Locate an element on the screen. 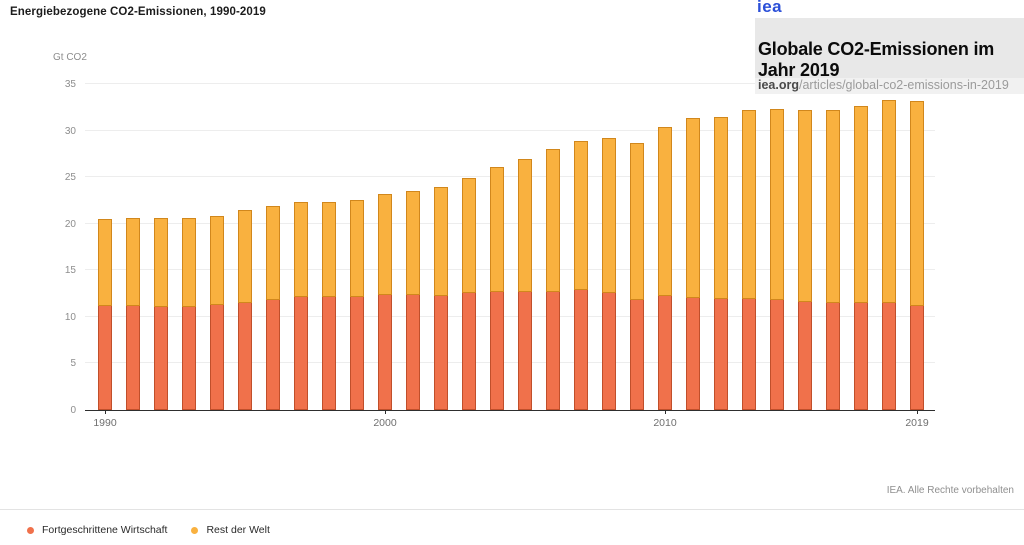 This screenshot has height=545, width=1024. bar-1998-rest-of-world is located at coordinates (329, 250).